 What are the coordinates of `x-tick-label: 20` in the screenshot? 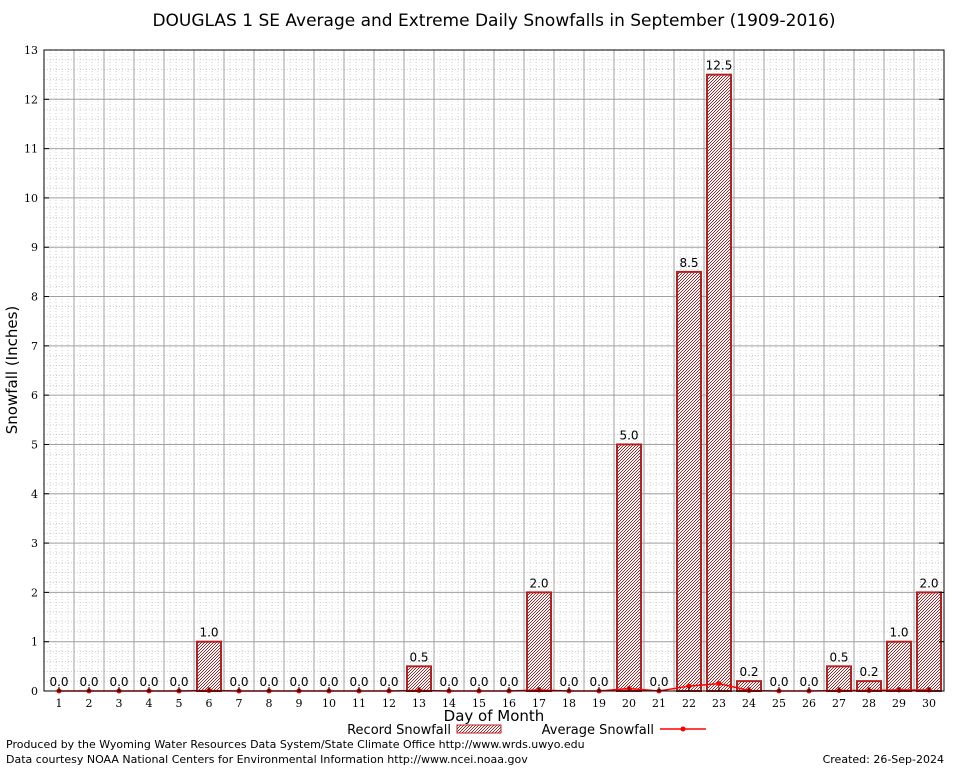 It's located at (629, 703).